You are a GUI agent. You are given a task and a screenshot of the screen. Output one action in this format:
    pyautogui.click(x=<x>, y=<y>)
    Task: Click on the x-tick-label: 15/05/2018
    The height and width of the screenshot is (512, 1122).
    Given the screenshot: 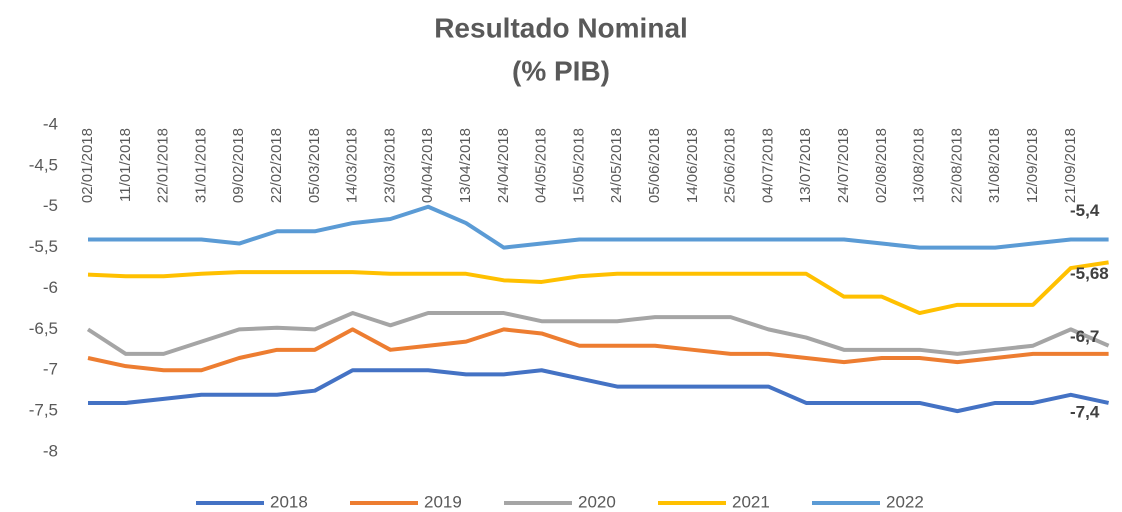 What is the action you would take?
    pyautogui.click(x=578, y=165)
    